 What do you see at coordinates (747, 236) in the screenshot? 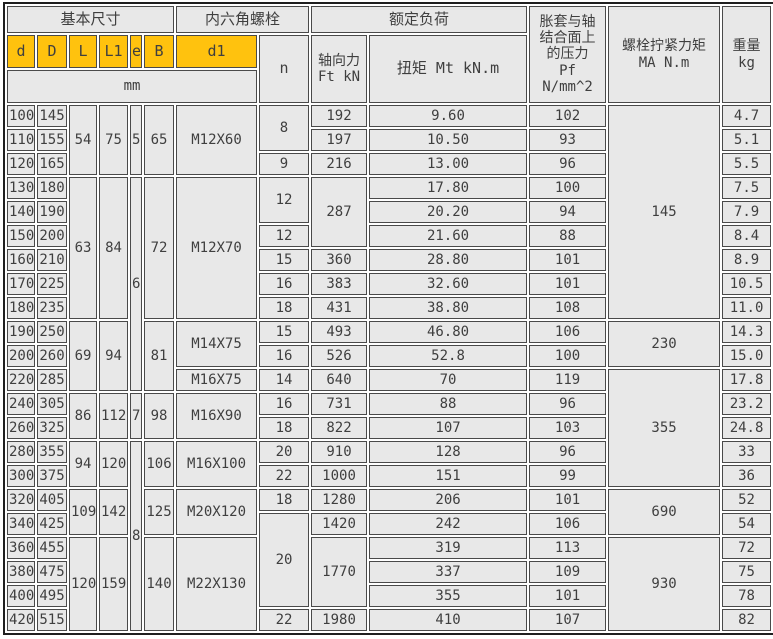
I see `table-cell: 8.4` at bounding box center [747, 236].